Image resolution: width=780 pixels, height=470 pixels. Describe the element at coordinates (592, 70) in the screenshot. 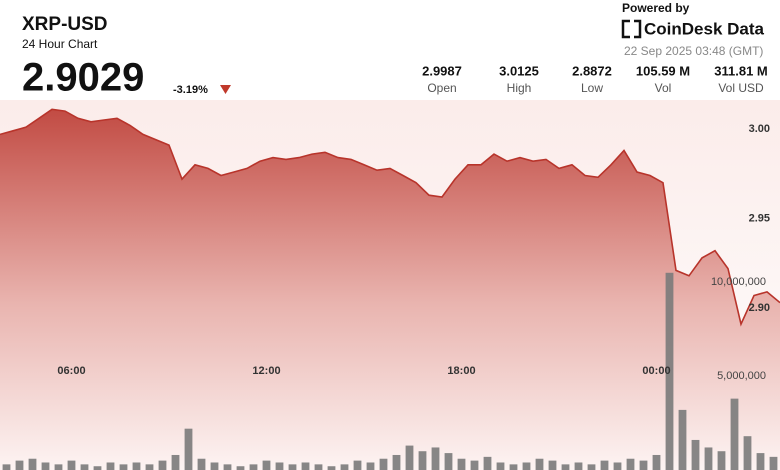

I see `stat-value: 2.8872` at that location.